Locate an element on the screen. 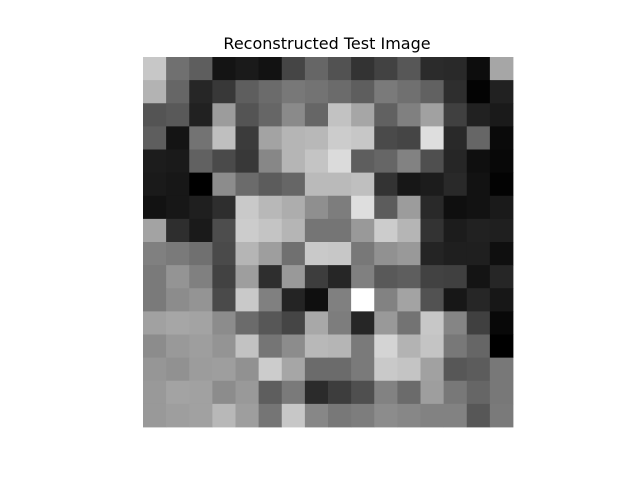  heatmap-cell-r10-c8 is located at coordinates (340, 300).